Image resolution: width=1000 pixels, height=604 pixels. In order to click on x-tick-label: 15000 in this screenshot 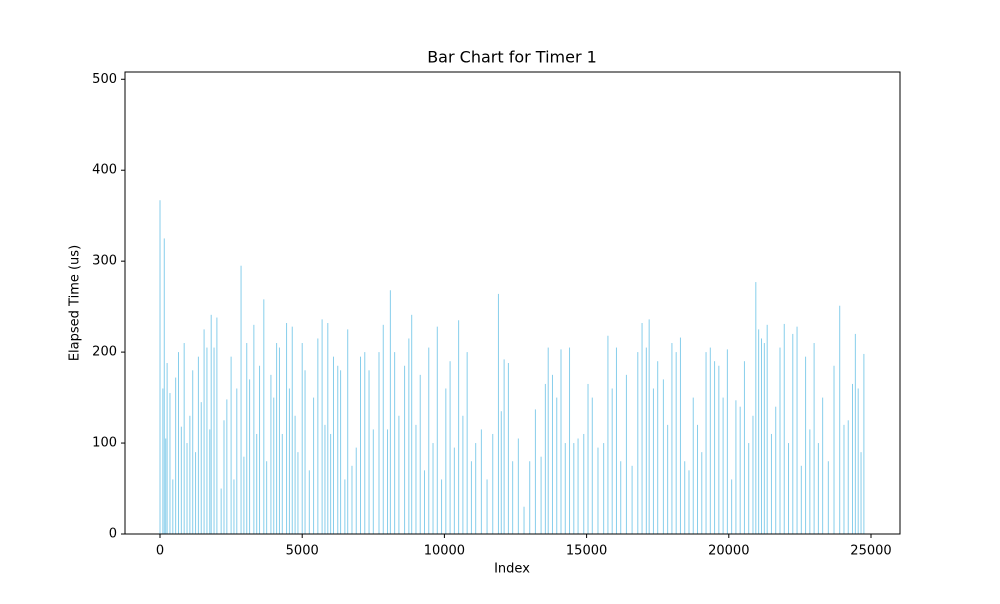, I will do `click(586, 551)`.